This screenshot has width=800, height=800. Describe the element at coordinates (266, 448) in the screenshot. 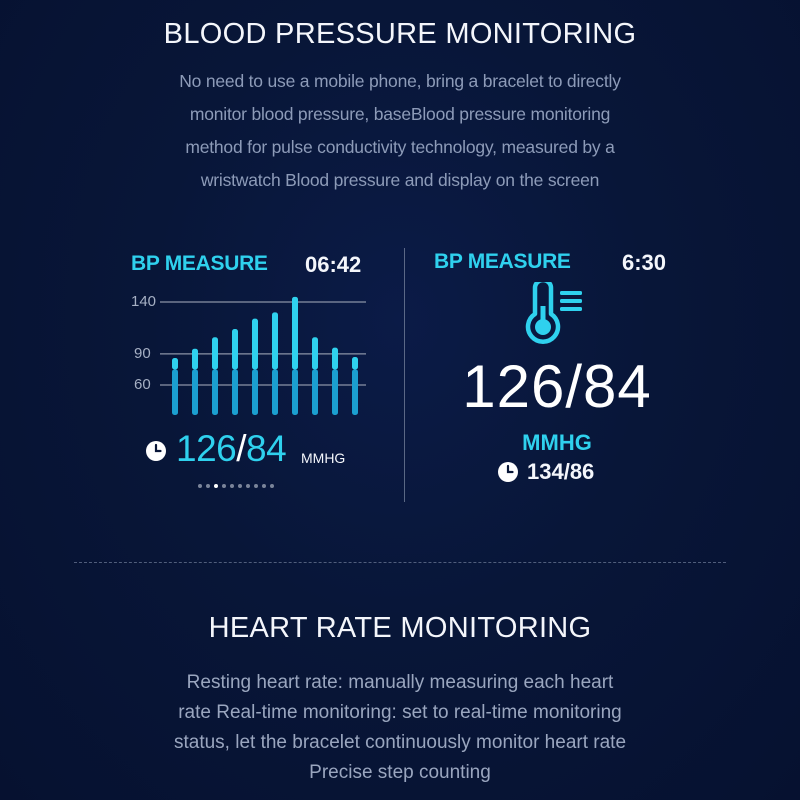

I see `diastolic-value: 84` at that location.